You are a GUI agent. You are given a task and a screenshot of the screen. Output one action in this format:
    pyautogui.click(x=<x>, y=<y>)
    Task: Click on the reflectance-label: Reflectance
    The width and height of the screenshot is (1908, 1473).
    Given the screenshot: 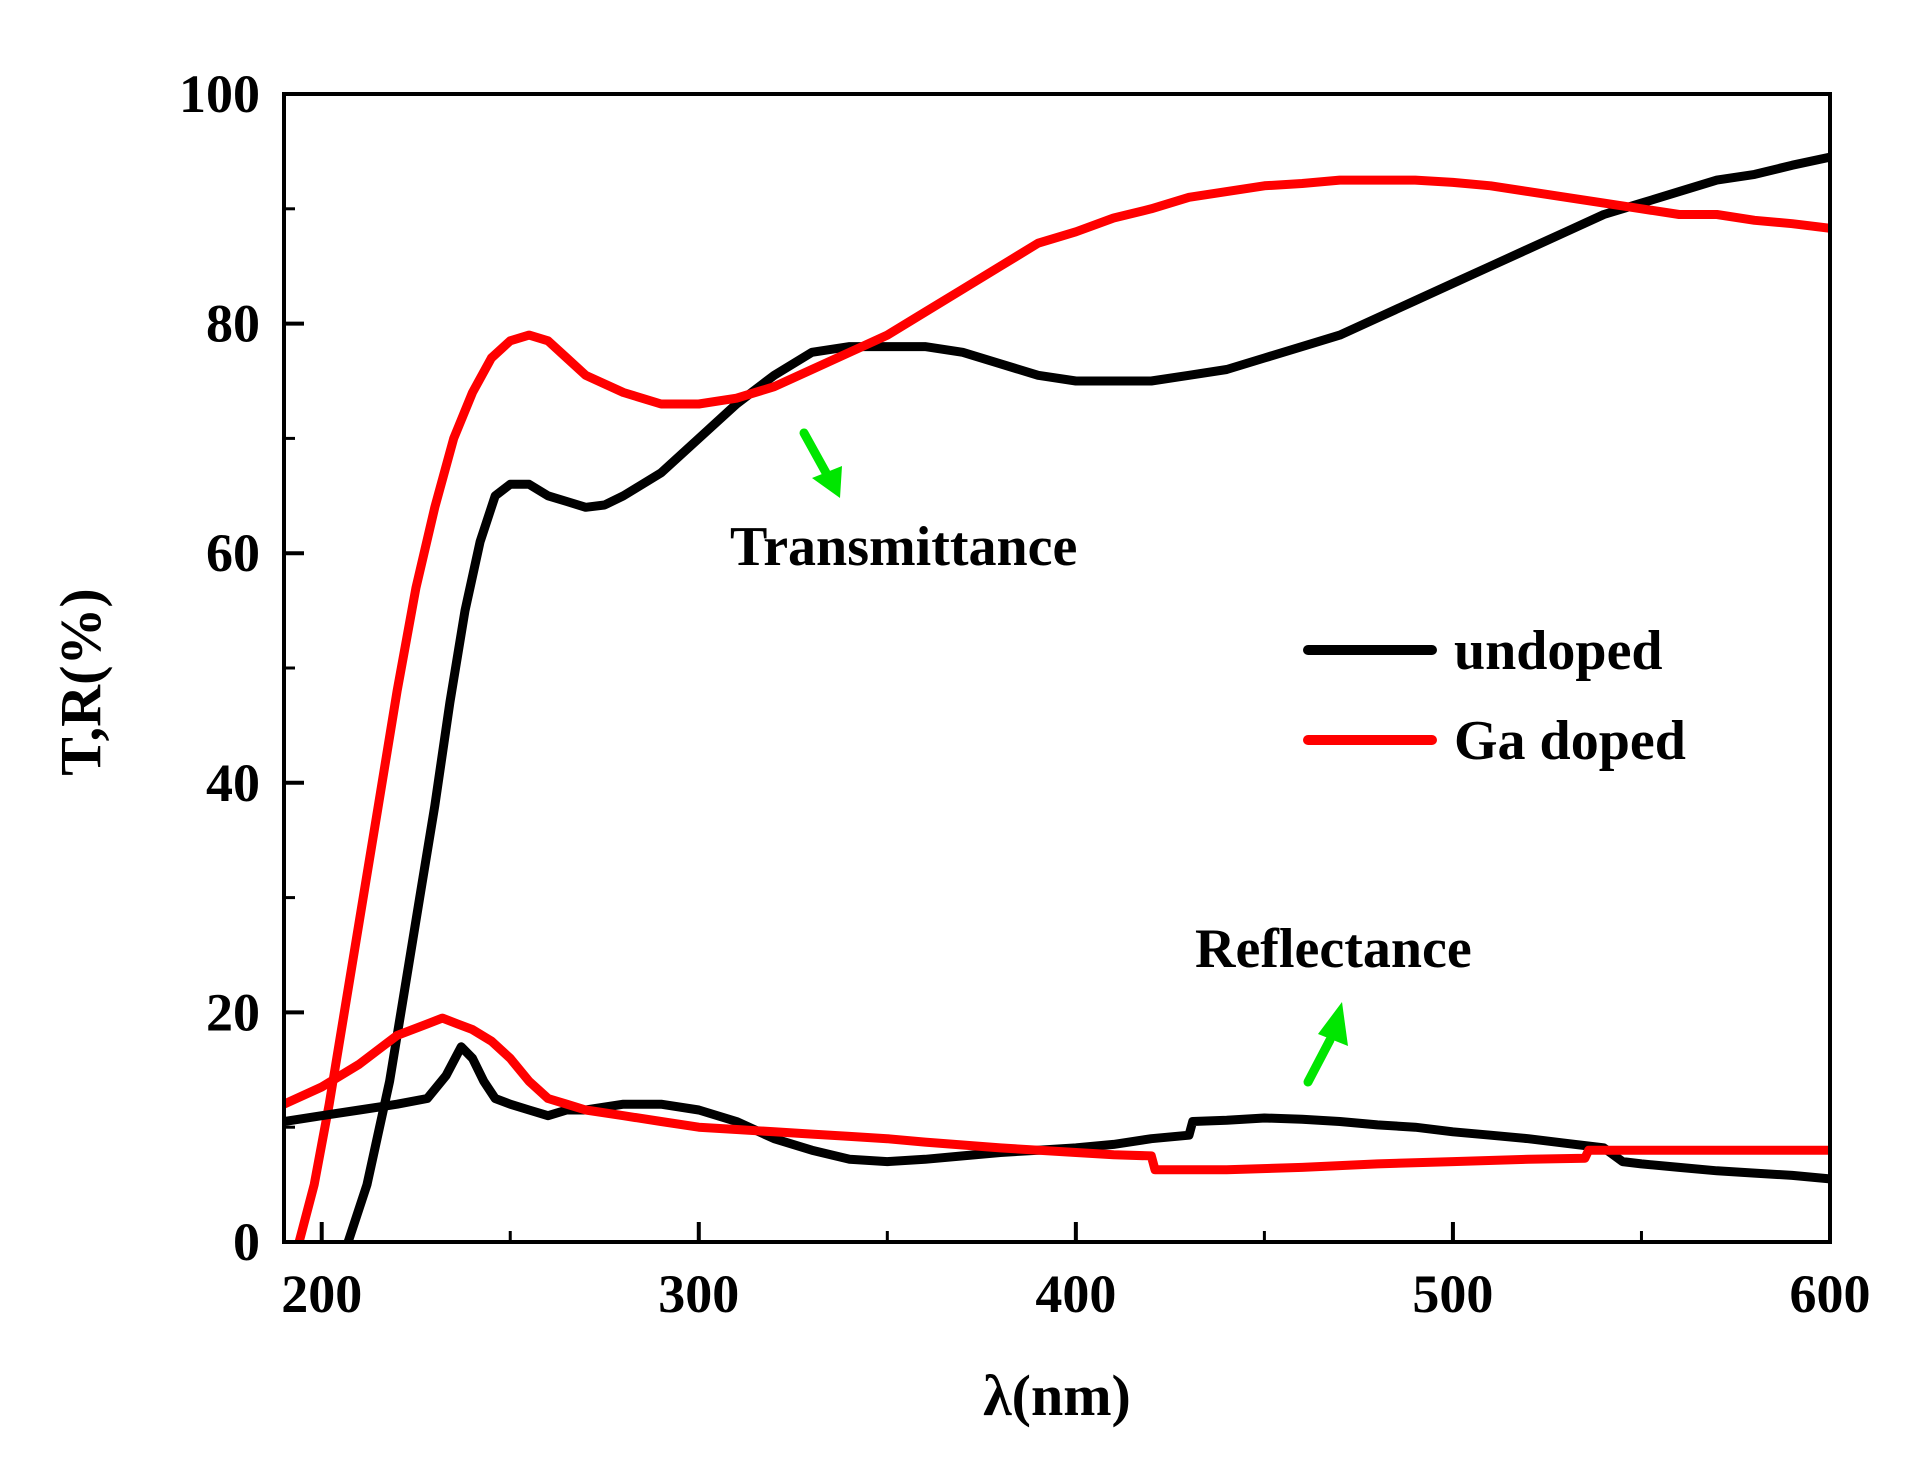 What is the action you would take?
    pyautogui.click(x=1333, y=949)
    